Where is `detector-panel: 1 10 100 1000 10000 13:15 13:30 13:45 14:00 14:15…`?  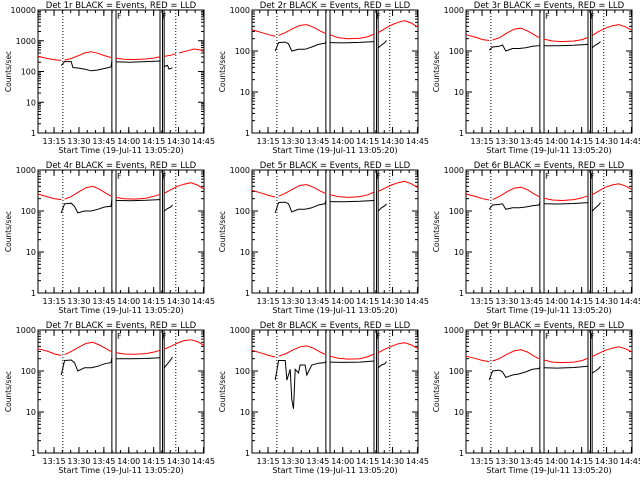 detector-panel: 1 10 100 1000 10000 13:15 13:30 13:45 14:00 14:15… is located at coordinates (109, 78).